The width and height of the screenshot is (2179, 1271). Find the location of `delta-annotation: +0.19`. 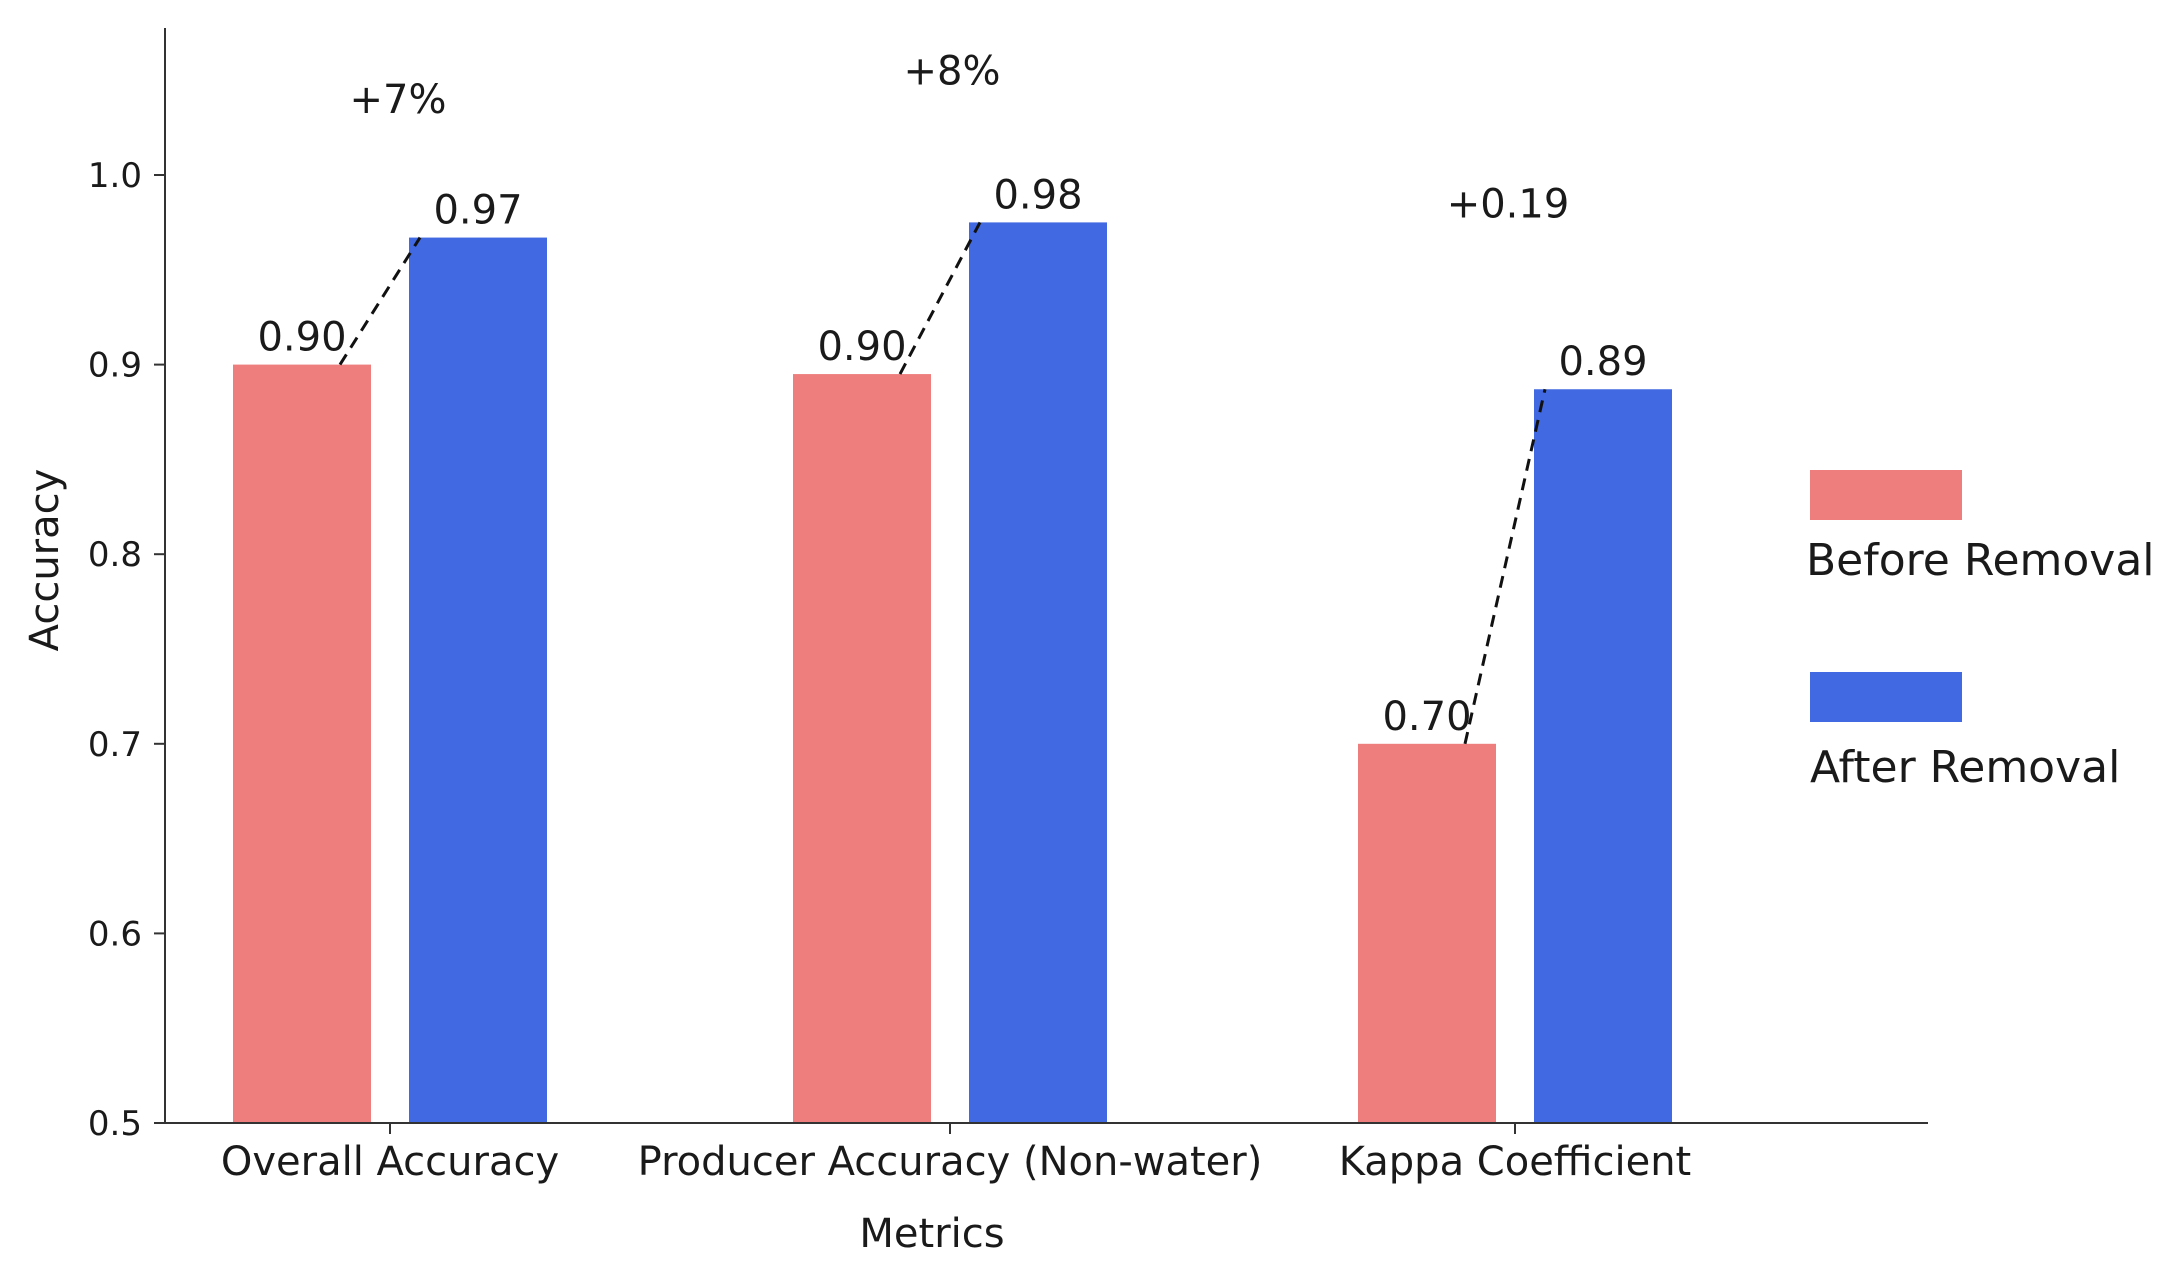

delta-annotation: +0.19 is located at coordinates (1508, 204).